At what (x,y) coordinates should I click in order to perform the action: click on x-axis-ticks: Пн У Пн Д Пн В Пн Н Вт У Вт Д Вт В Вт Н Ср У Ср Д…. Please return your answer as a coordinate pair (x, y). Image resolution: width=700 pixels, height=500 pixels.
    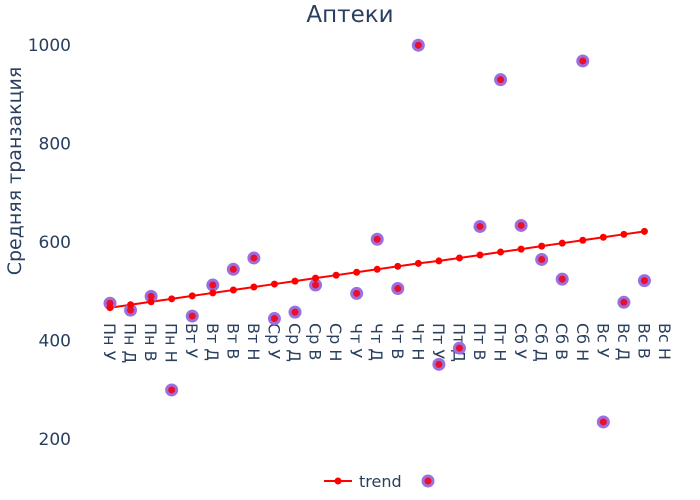
    Looking at the image, I should click on (387, 343).